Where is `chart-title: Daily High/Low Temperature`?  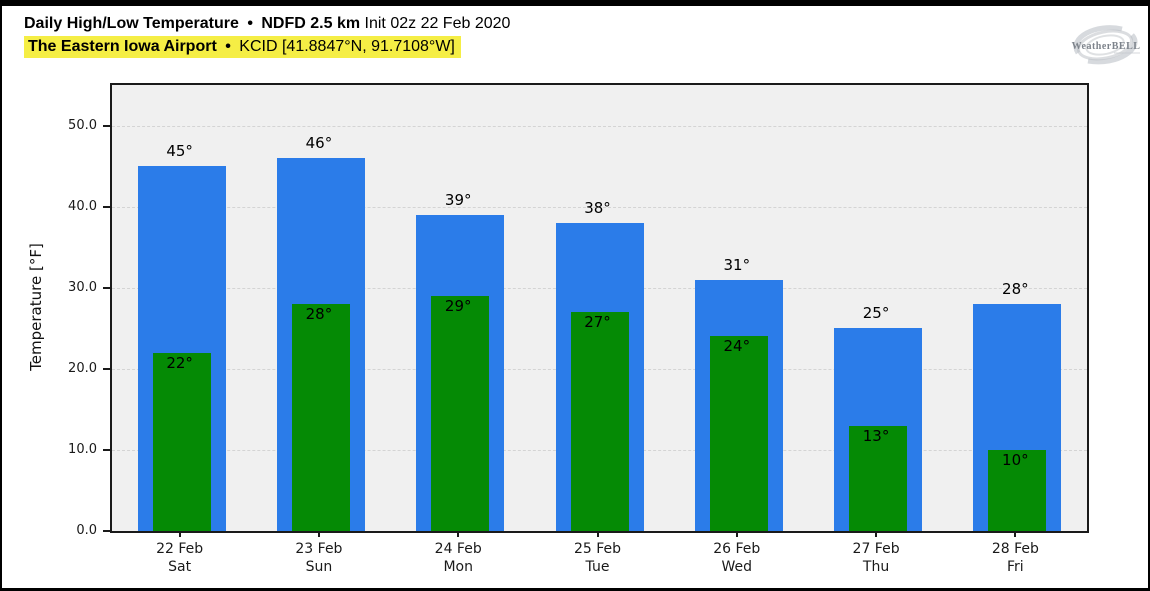 chart-title: Daily High/Low Temperature is located at coordinates (131, 23).